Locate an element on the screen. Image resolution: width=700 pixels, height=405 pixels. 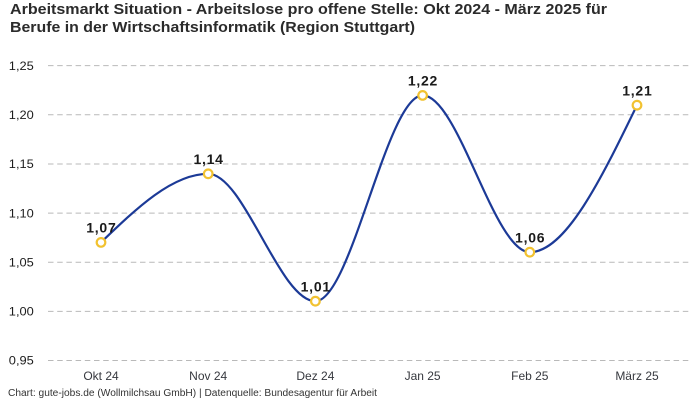
svg-text: 1,07 is located at coordinates (101, 228).